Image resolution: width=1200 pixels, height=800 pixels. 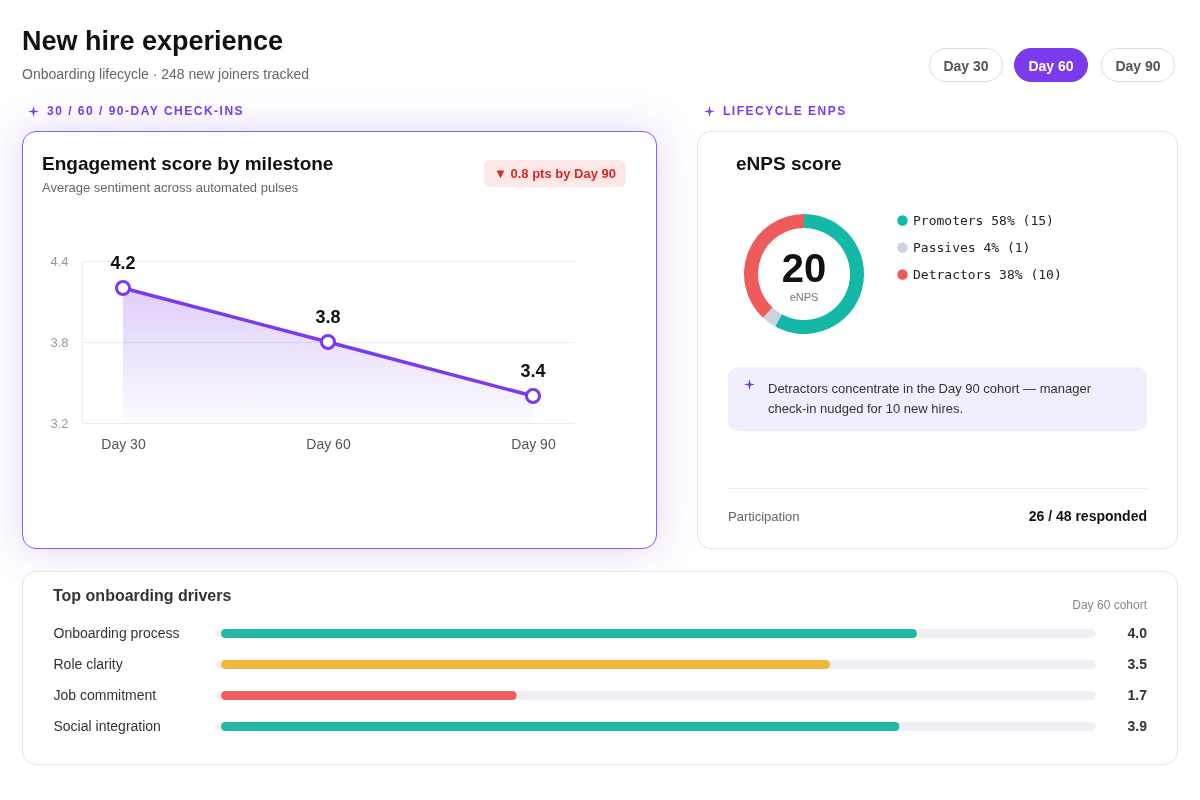 What do you see at coordinates (188, 163) in the screenshot?
I see `chart-title: Engagement score by milestone` at bounding box center [188, 163].